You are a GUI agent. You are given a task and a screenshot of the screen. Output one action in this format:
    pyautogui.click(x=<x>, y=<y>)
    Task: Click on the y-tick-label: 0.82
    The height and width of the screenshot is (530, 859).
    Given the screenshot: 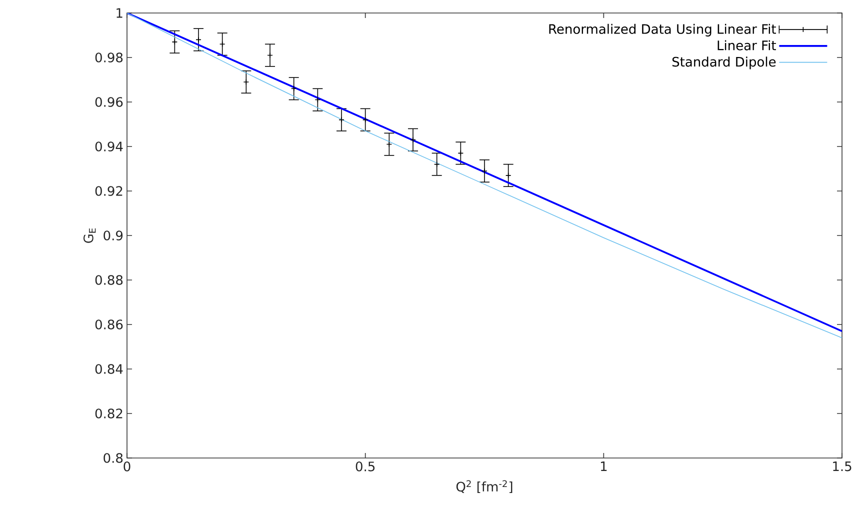 What is the action you would take?
    pyautogui.click(x=108, y=413)
    